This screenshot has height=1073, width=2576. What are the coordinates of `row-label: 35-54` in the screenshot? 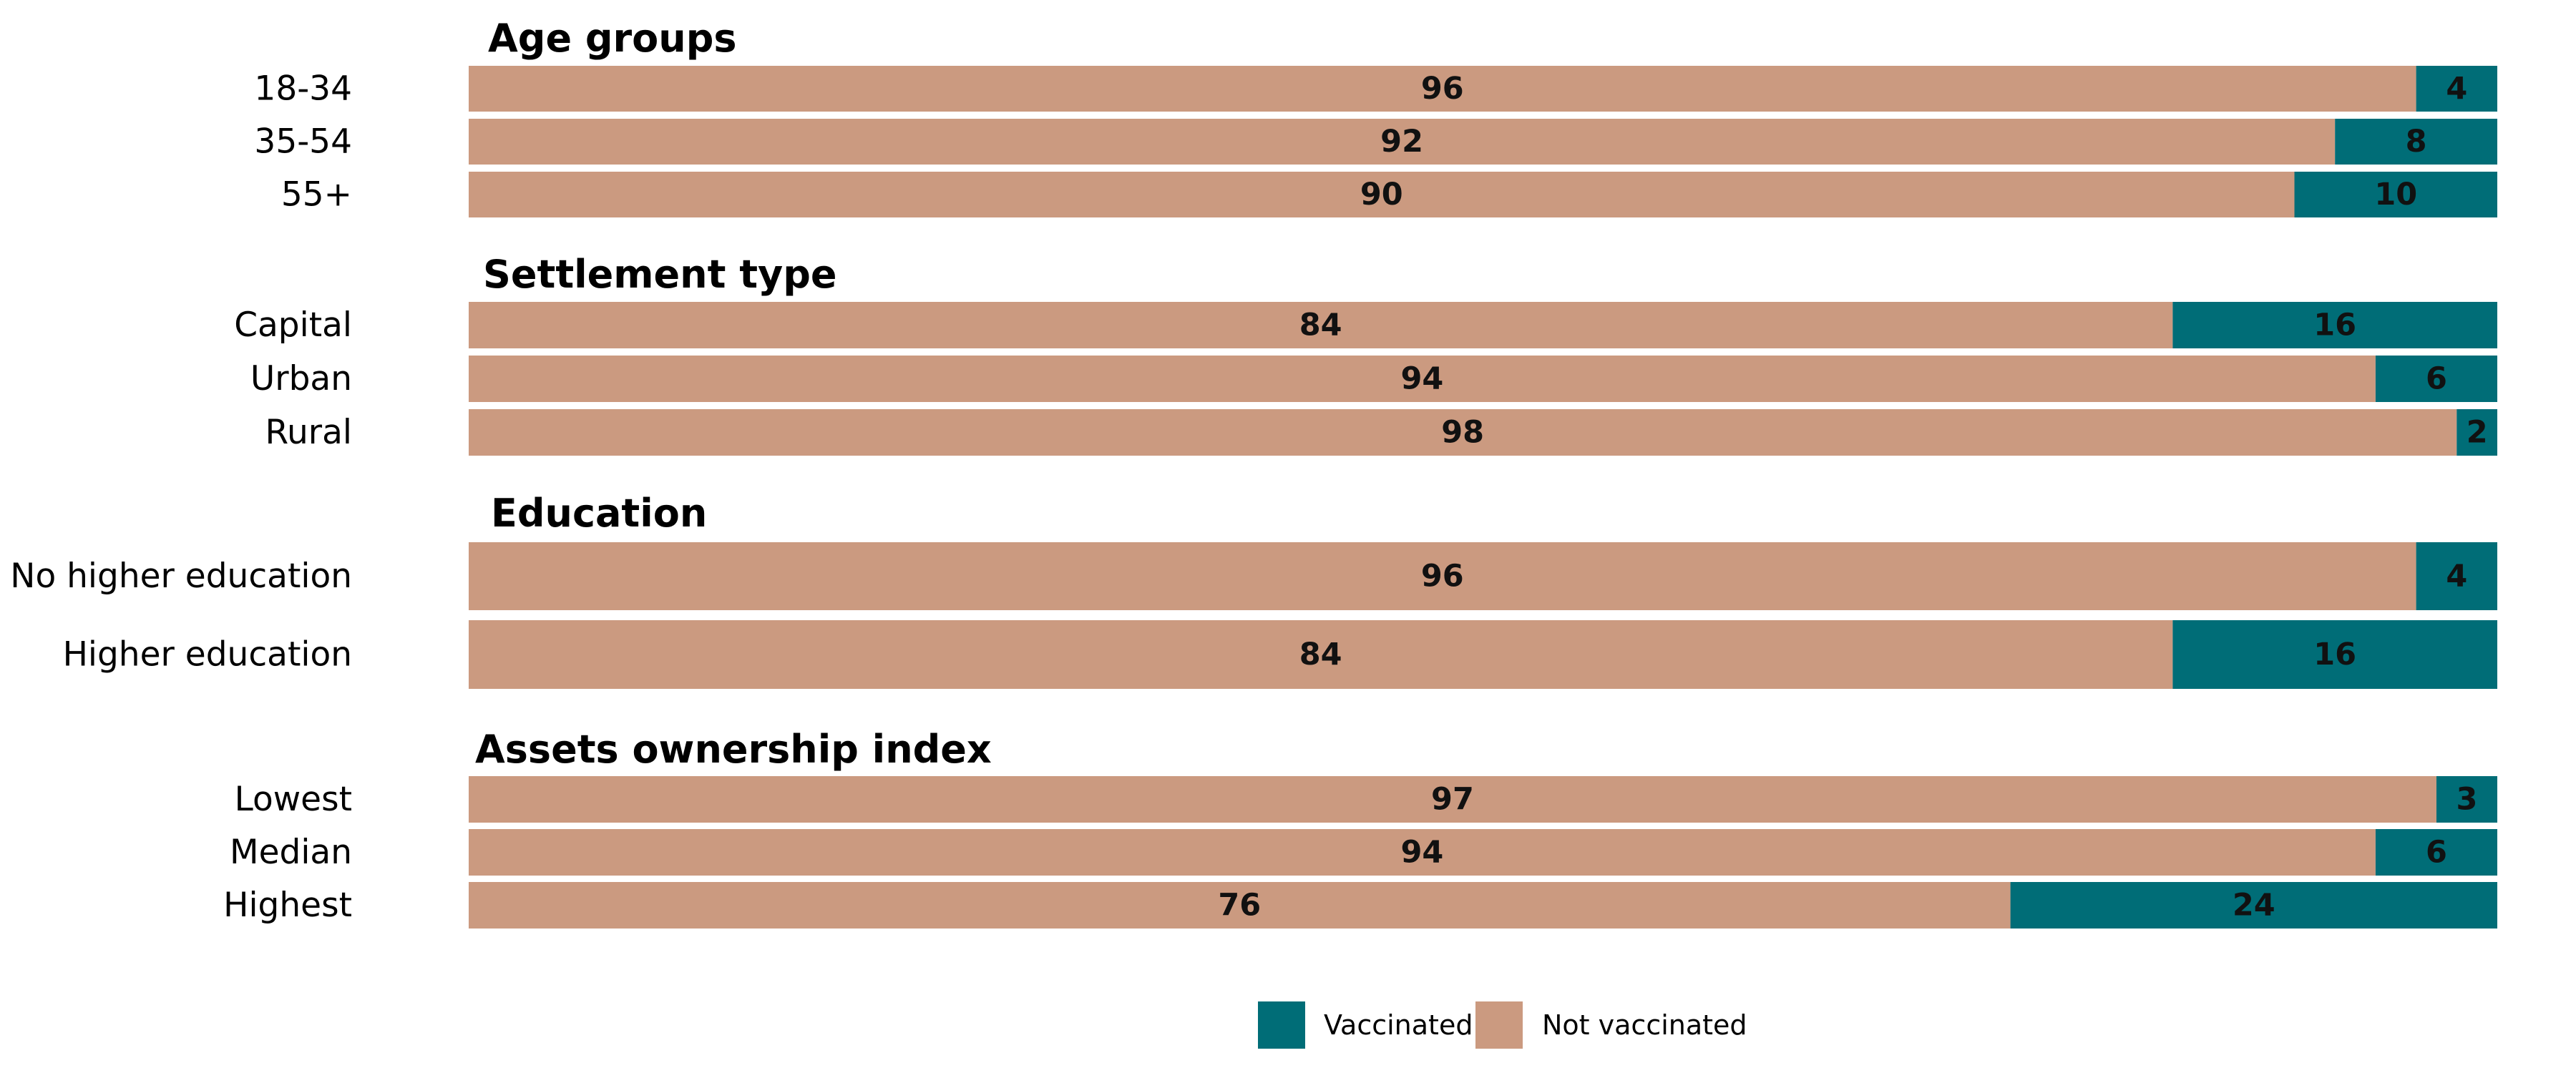 It's located at (303, 142).